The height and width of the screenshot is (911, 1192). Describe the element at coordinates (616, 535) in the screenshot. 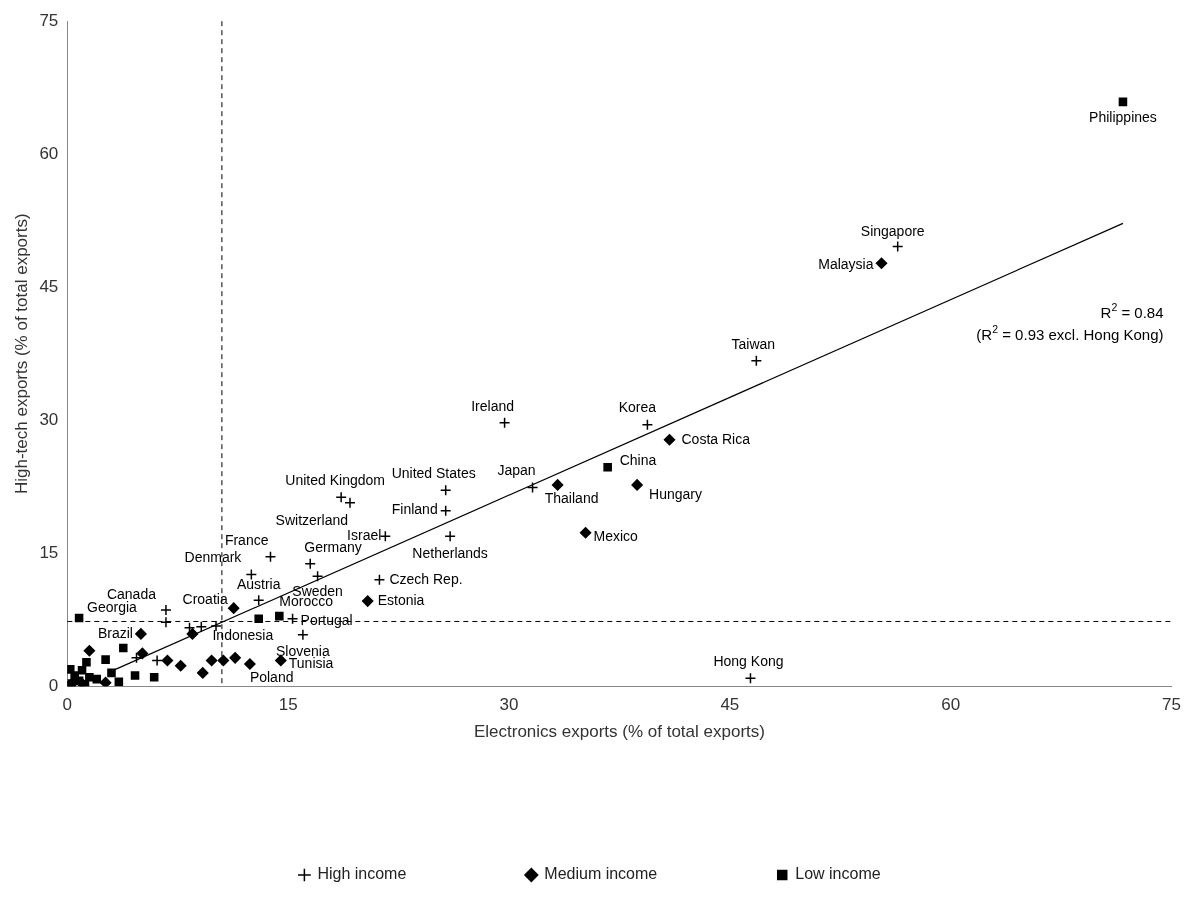

I see `annotation: Mexico` at that location.